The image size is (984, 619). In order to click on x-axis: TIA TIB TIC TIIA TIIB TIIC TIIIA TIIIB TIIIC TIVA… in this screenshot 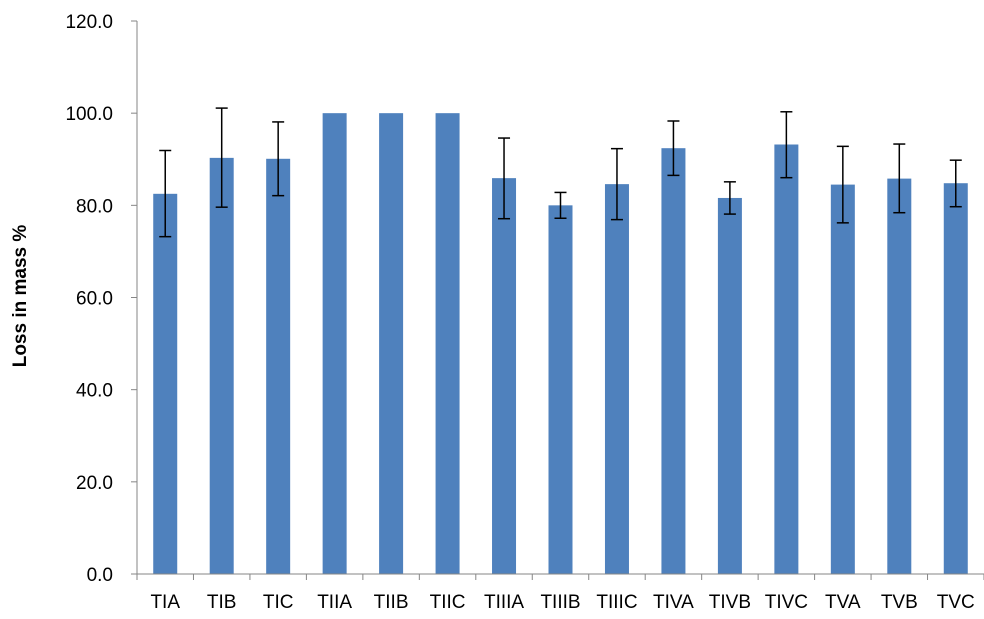, I will do `click(560, 593)`.